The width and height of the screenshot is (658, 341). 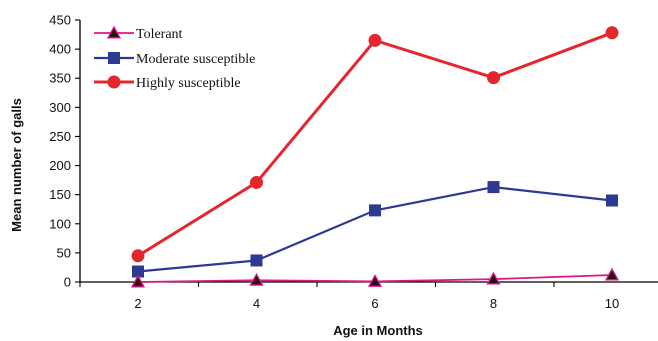 What do you see at coordinates (612, 303) in the screenshot?
I see `x-tick-label: 10` at bounding box center [612, 303].